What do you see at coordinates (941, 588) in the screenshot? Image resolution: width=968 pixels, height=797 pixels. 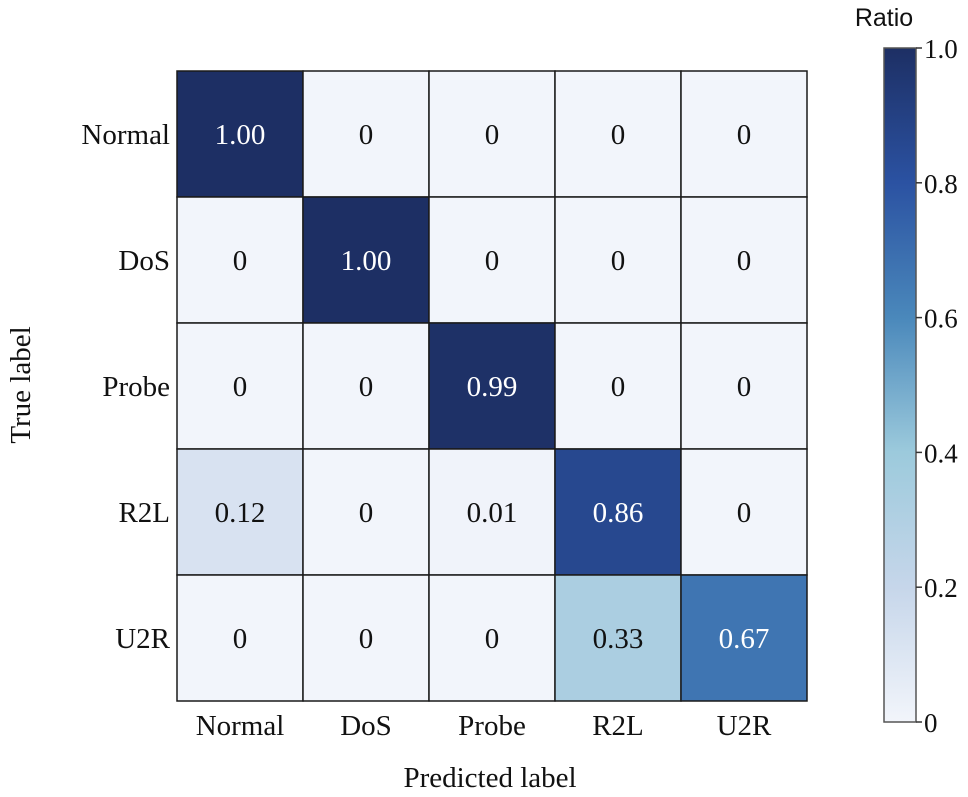 I see `colorbar-tick-label: 0.2` at bounding box center [941, 588].